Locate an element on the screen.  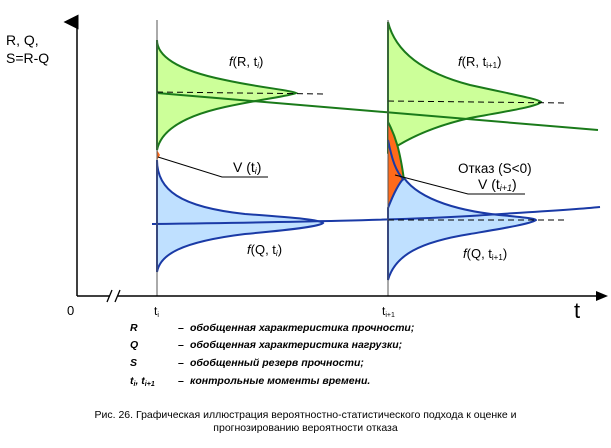
load-distribution-ti is located at coordinates (240, 216).